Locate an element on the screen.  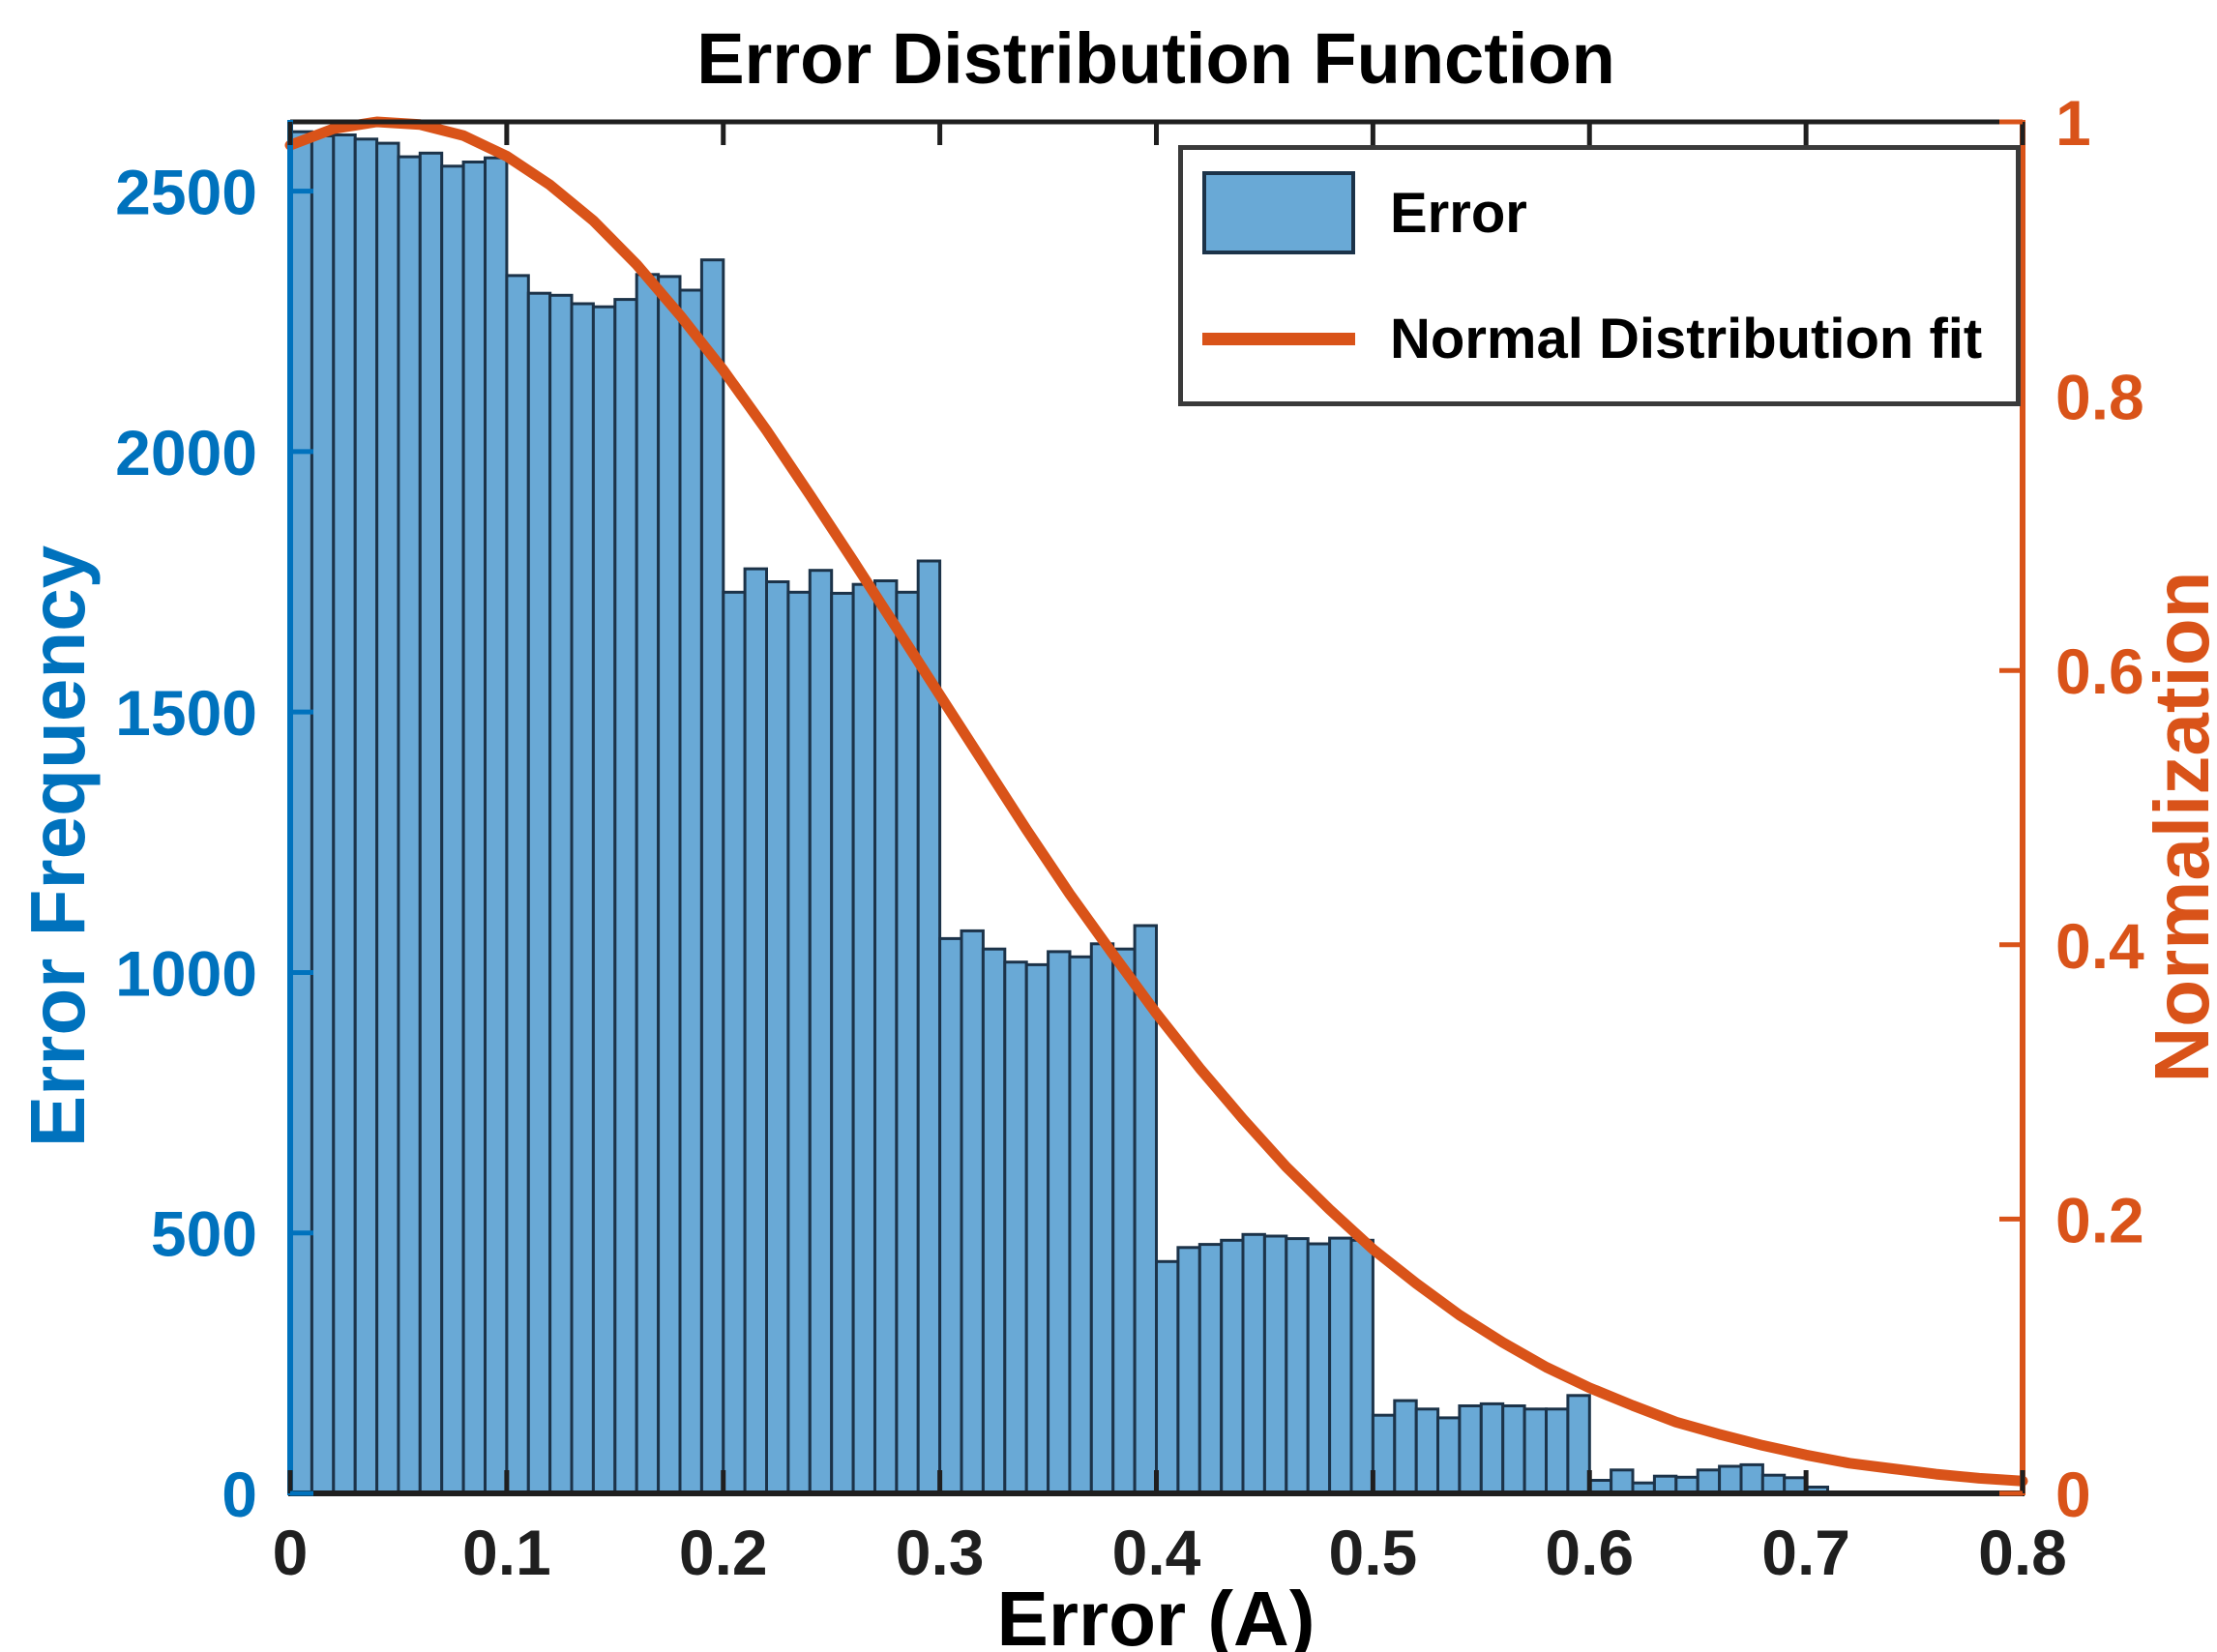
svg-text: 0.3 is located at coordinates (941, 1552).